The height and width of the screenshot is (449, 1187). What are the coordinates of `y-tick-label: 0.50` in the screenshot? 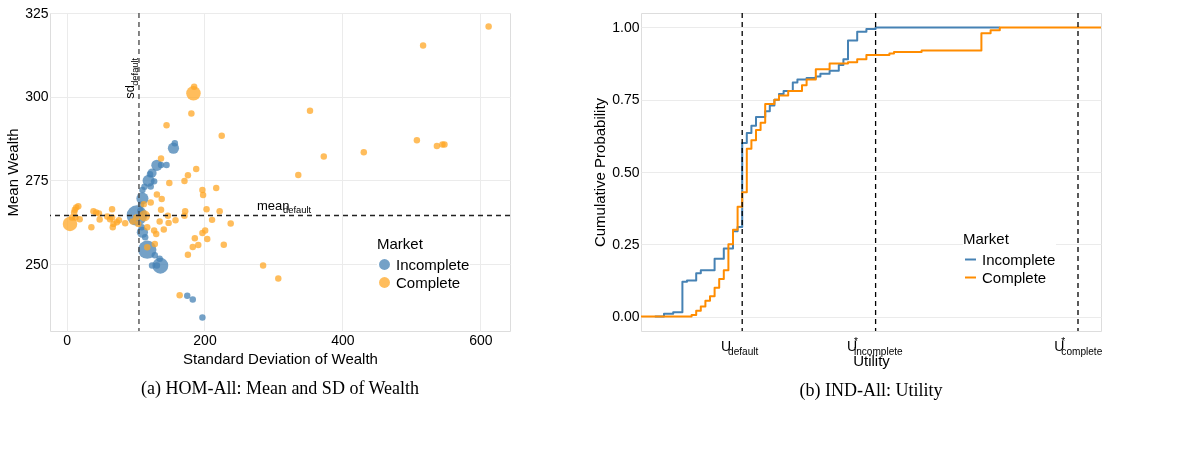 It's located at (626, 171).